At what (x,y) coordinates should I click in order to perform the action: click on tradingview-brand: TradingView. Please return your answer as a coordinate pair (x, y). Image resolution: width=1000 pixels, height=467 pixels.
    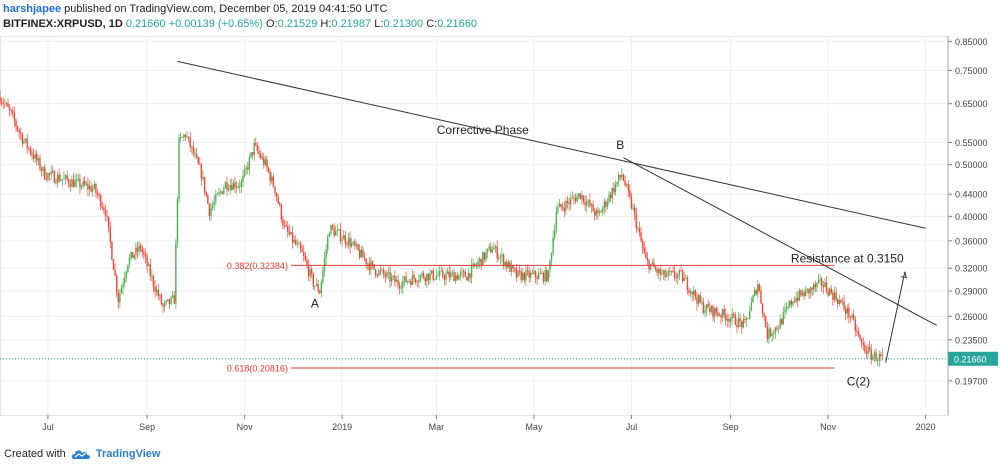
    Looking at the image, I should click on (128, 454).